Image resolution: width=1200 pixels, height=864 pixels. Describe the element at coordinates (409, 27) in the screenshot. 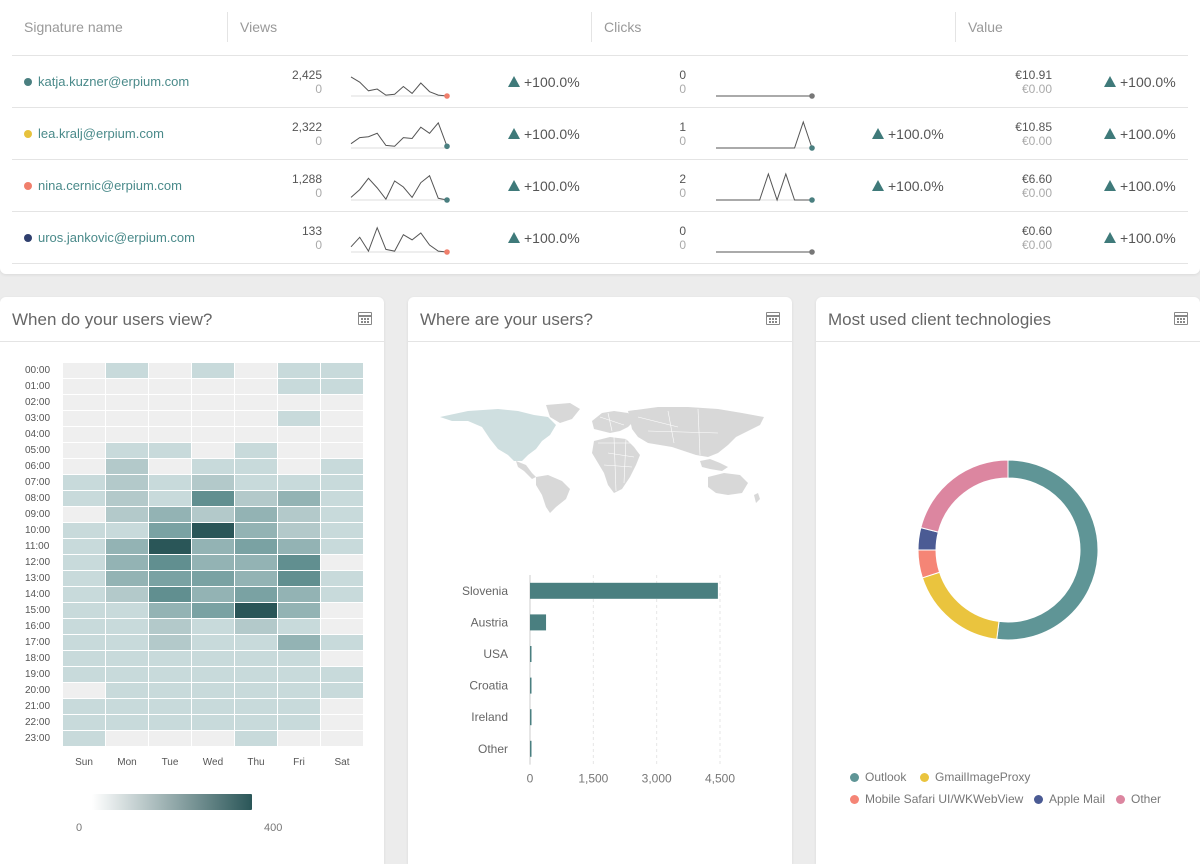

I see `header-views: Views` at that location.